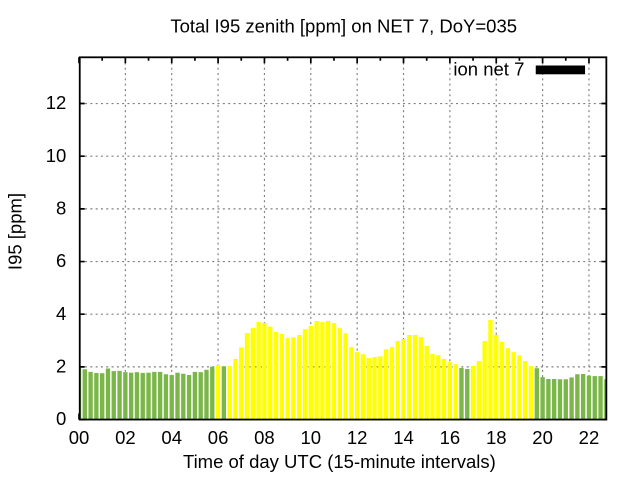  I want to click on svg-text: ion net 7, so click(488, 68).